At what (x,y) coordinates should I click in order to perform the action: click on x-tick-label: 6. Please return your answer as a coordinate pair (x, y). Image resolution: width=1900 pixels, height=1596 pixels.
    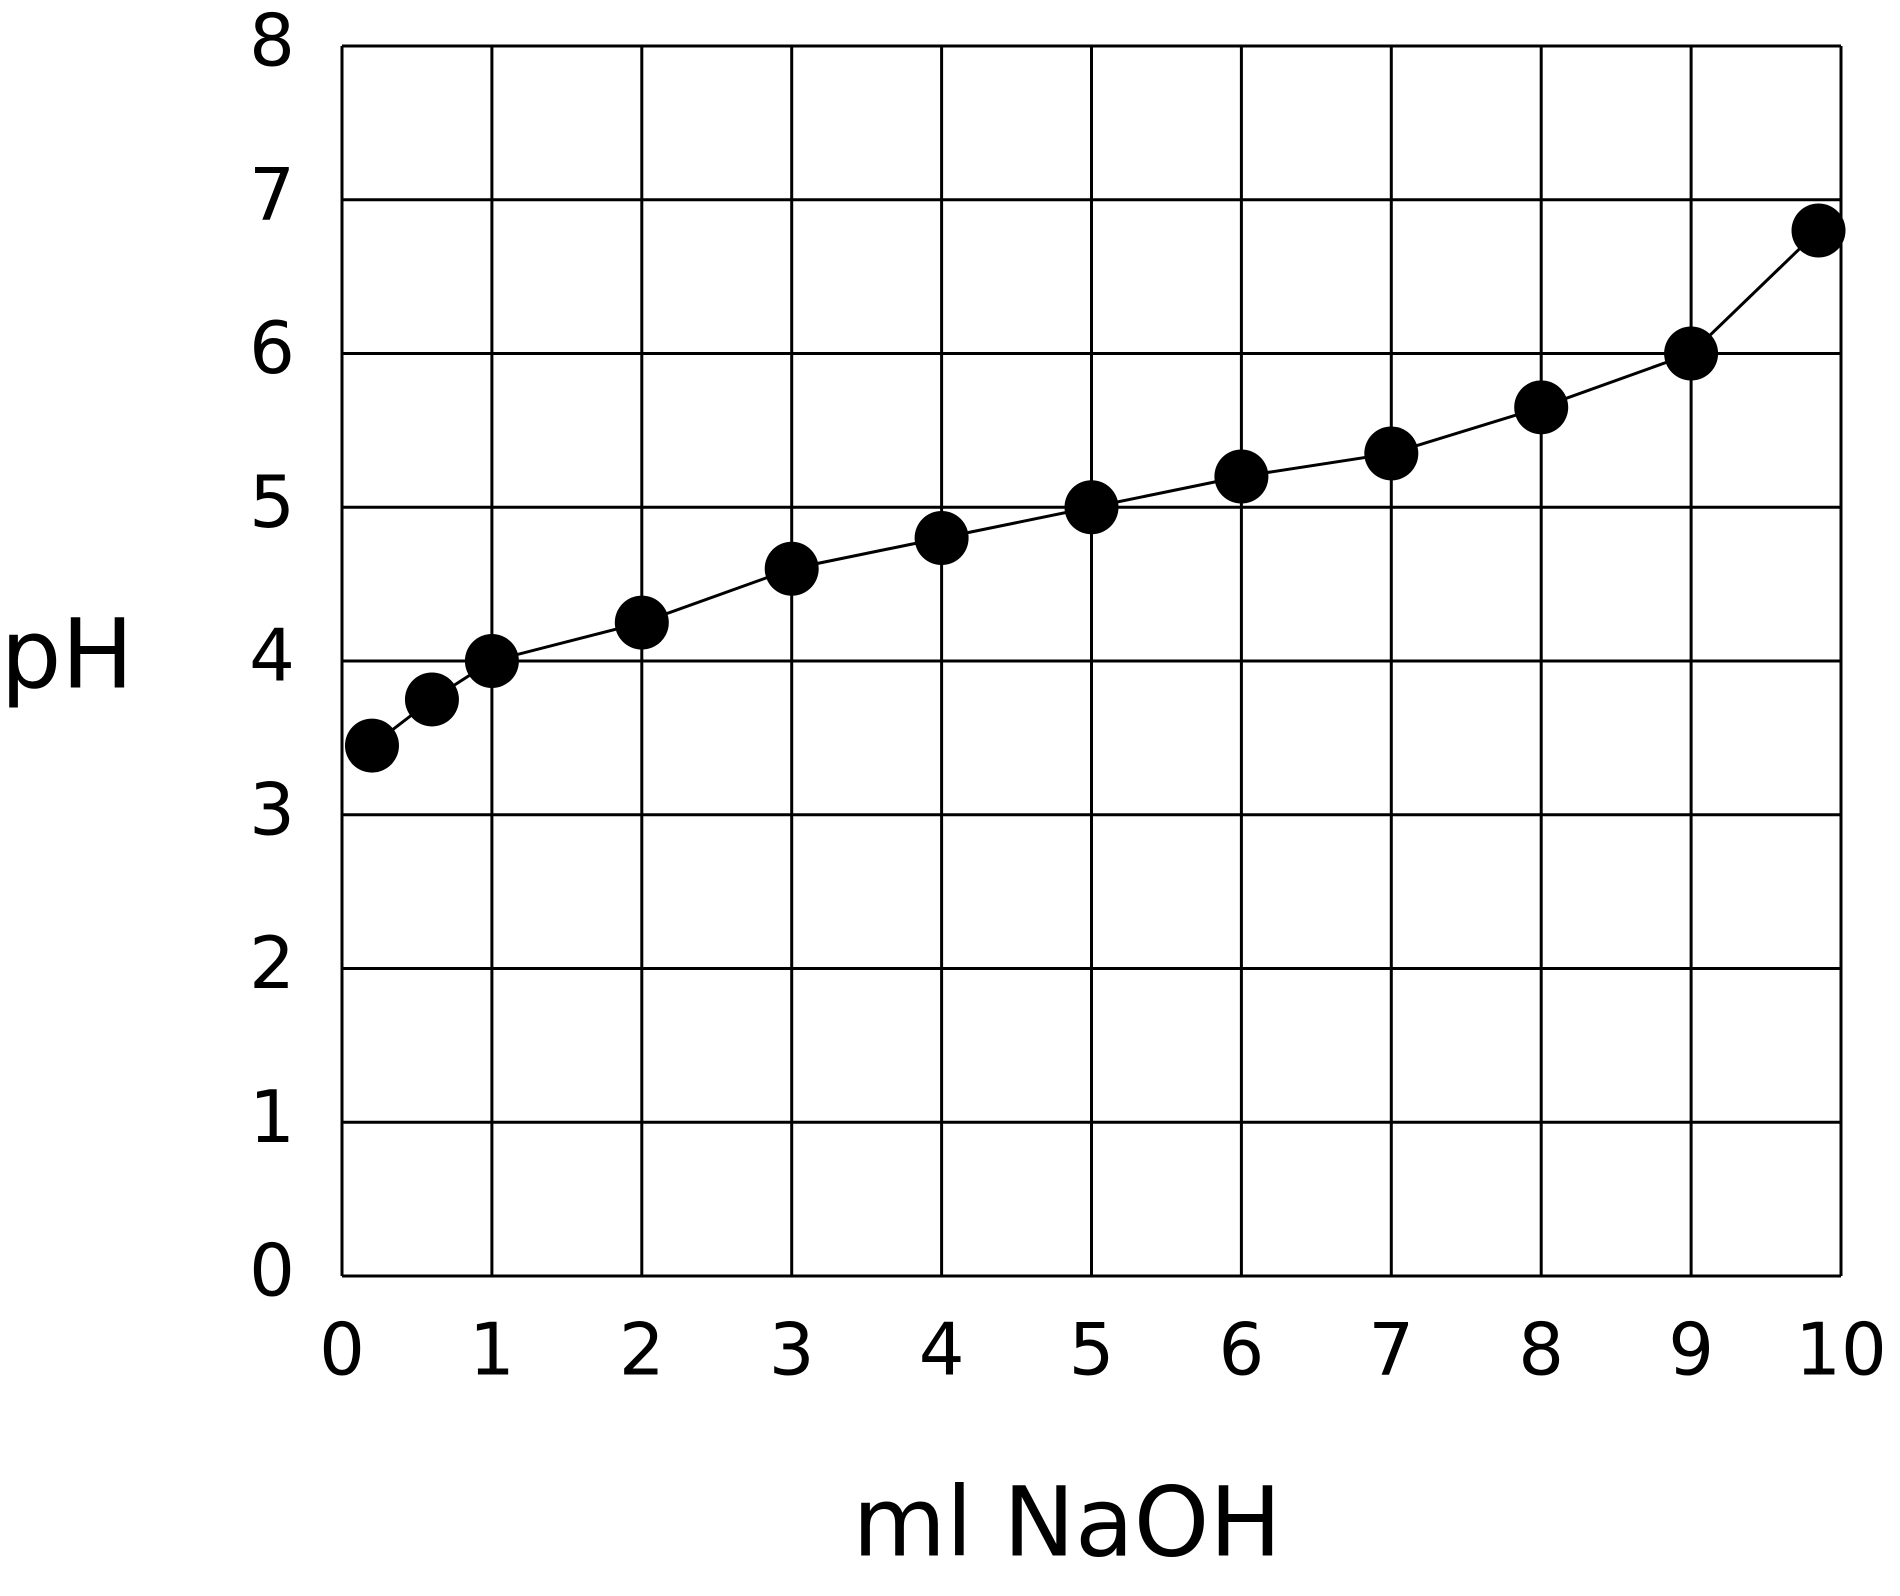
    Looking at the image, I should click on (1241, 1350).